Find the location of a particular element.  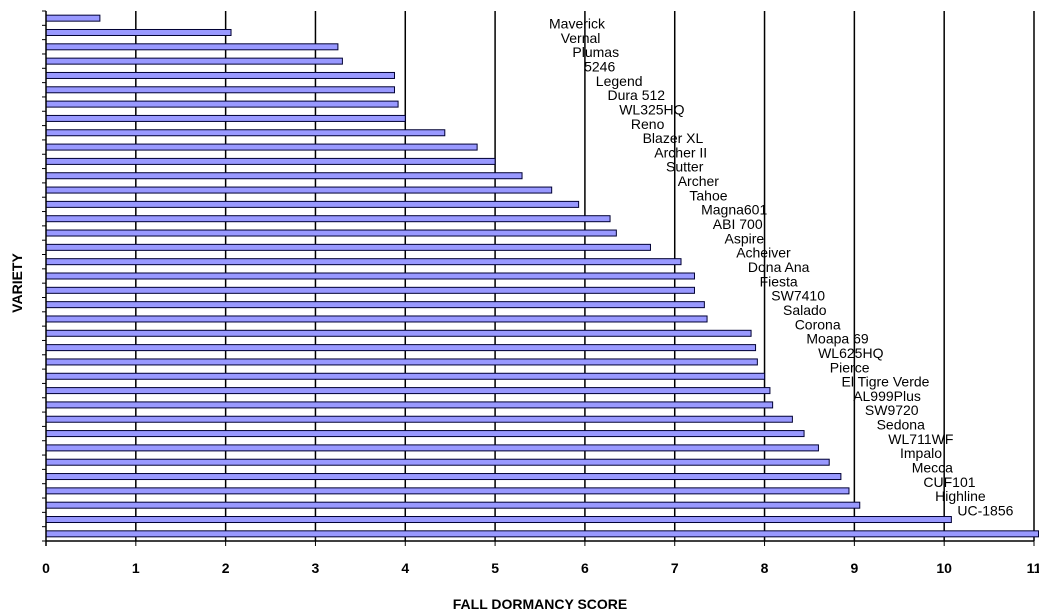

bar-label: WL625HQ is located at coordinates (850, 353).